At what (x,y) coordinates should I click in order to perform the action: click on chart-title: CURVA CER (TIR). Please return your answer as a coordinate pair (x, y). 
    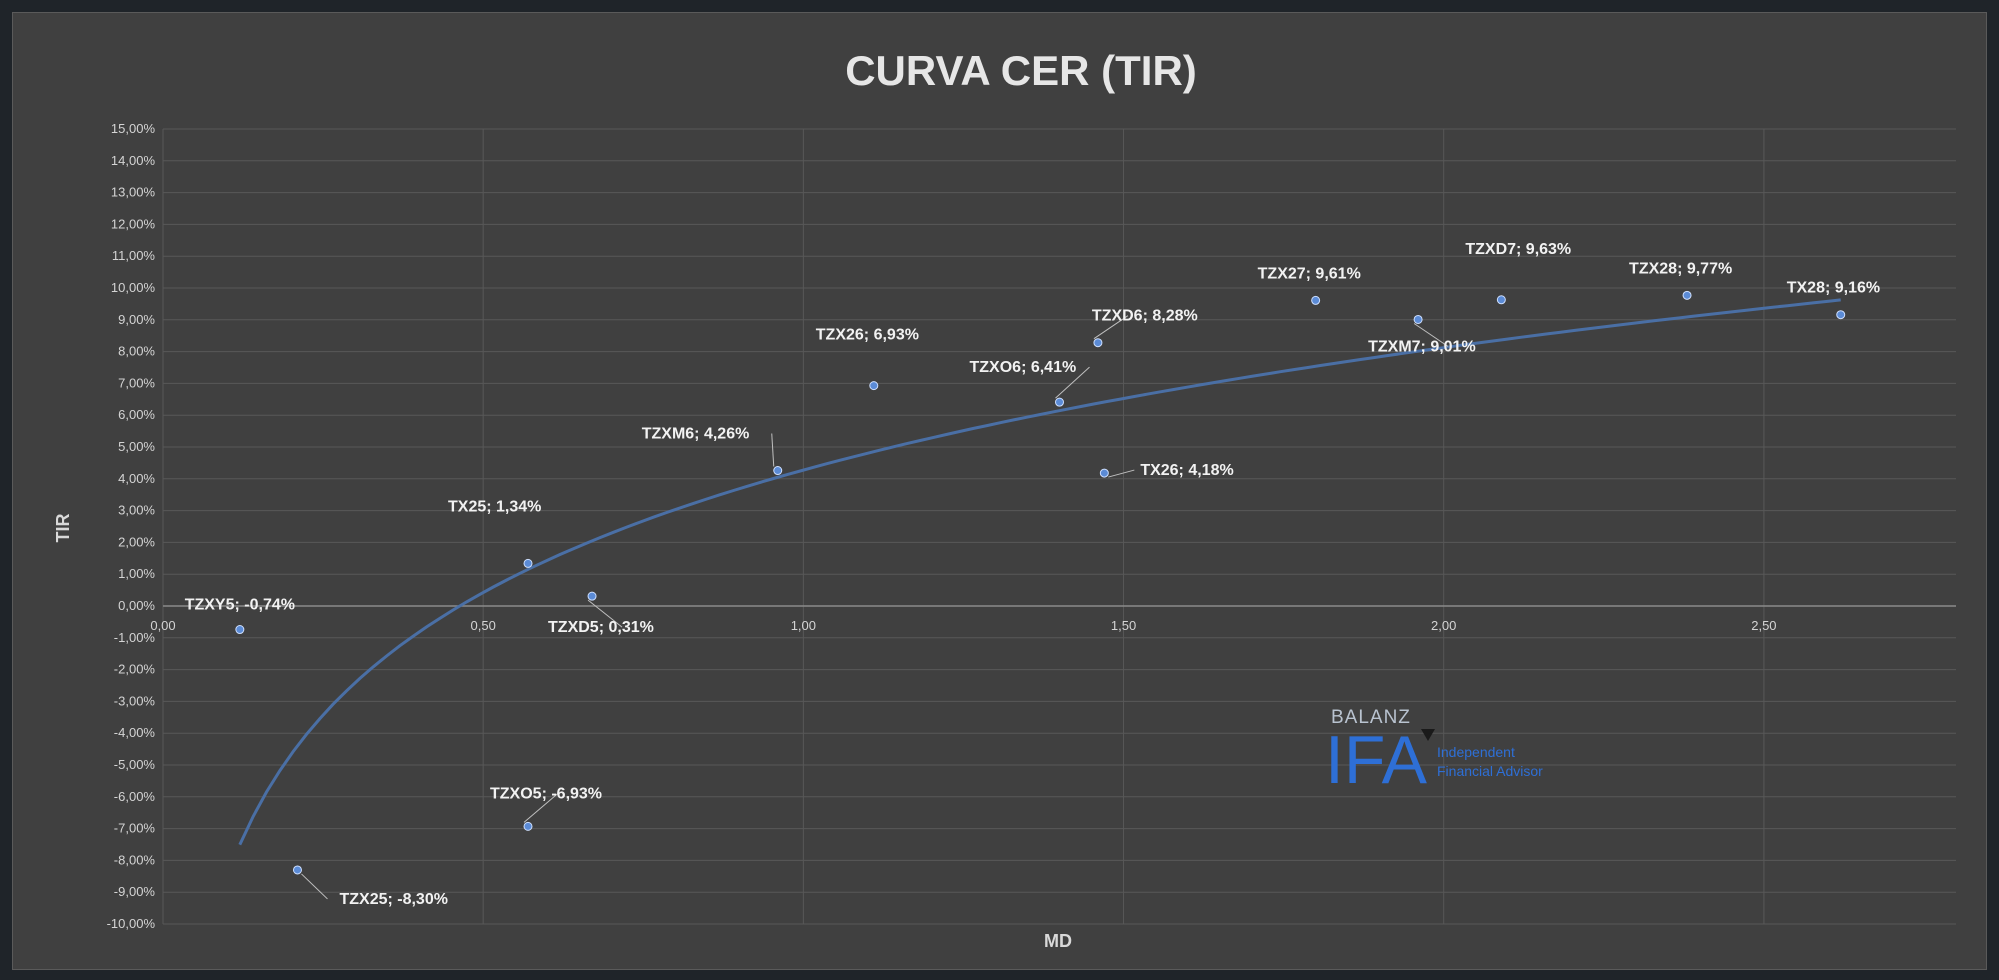
    Looking at the image, I should click on (1021, 70).